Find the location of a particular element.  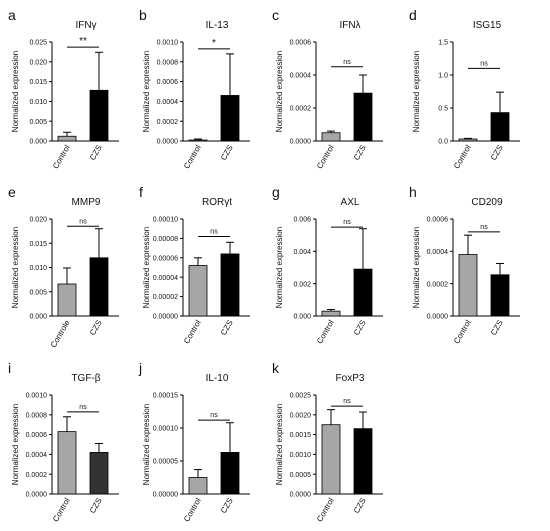

panel-letter: g is located at coordinates (276, 192).